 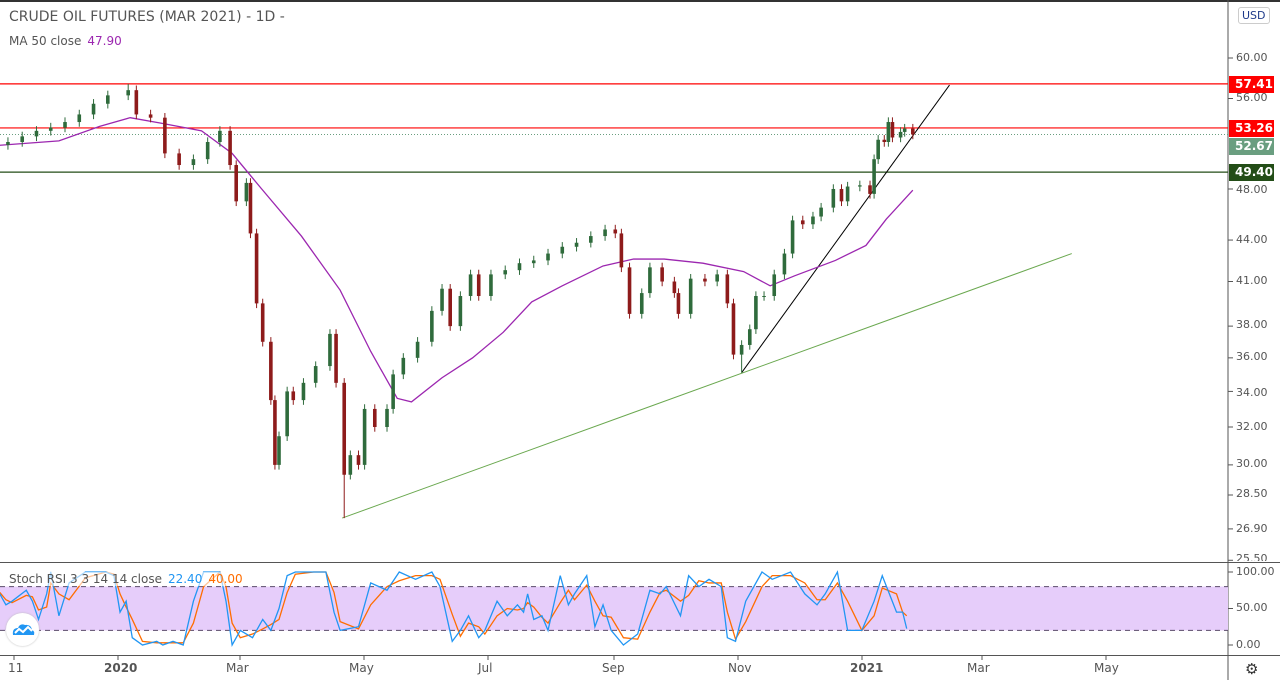 I want to click on price-tick: 44.00, so click(x=1252, y=239).